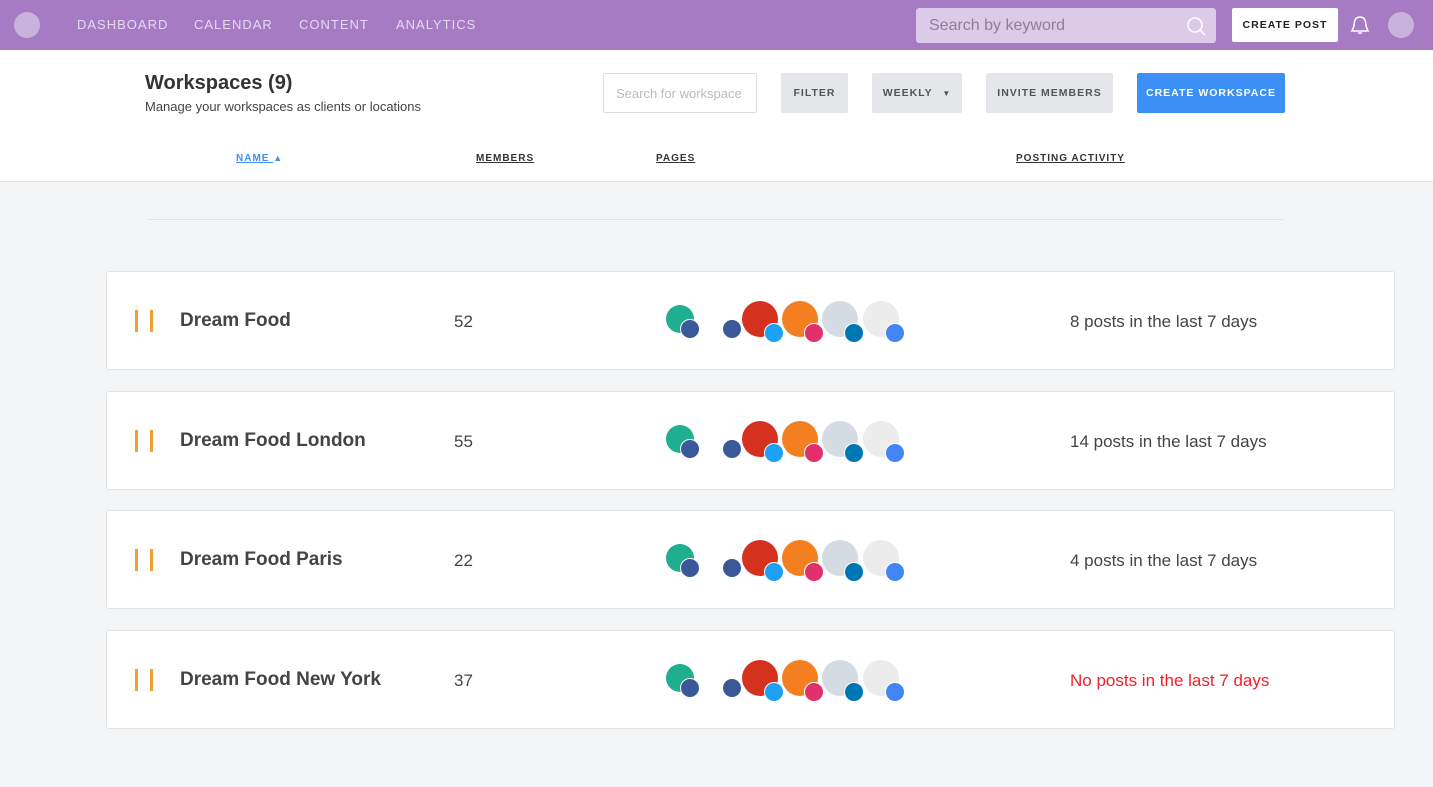 This screenshot has width=1433, height=787. What do you see at coordinates (123, 24) in the screenshot?
I see `nav-item: DASHBOARD` at bounding box center [123, 24].